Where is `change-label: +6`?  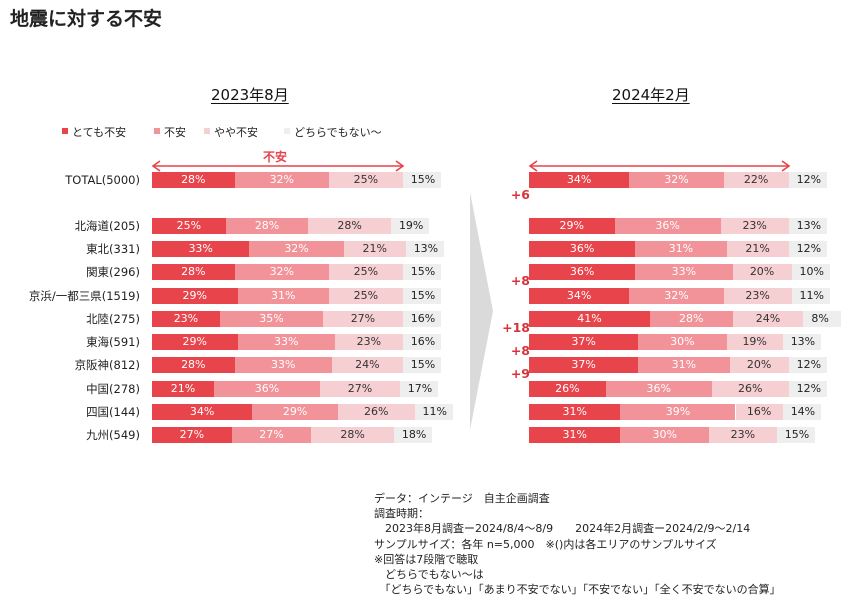
change-label: +6 is located at coordinates (520, 194).